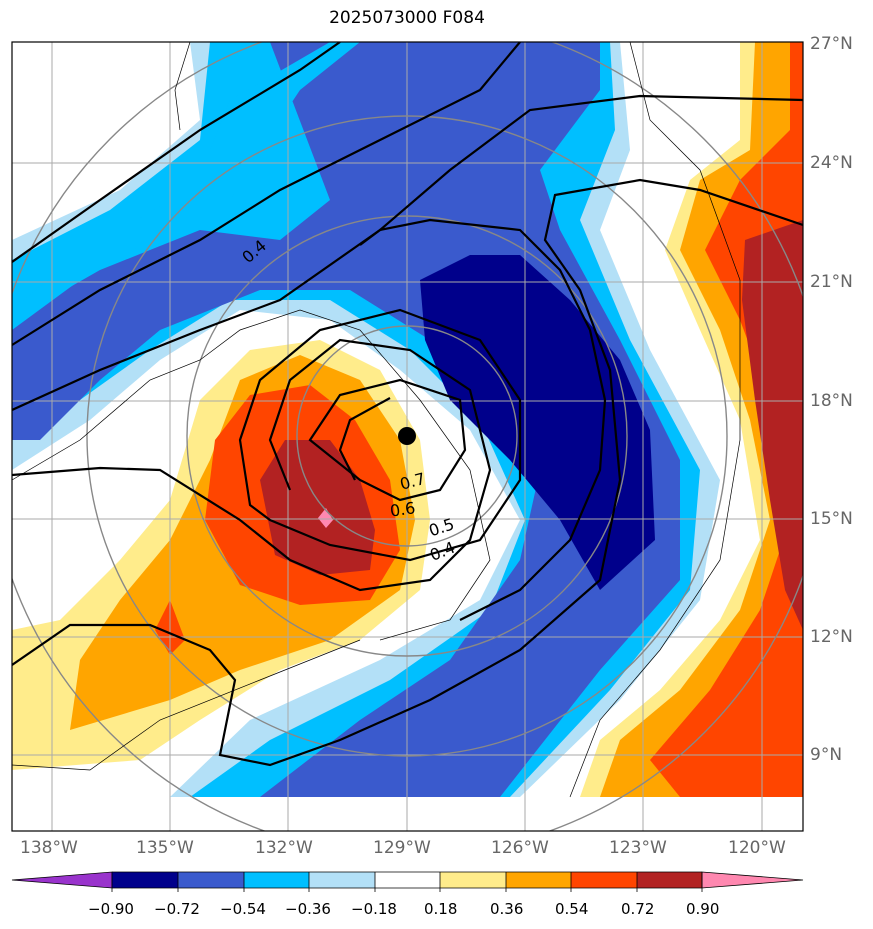 This screenshot has height=929, width=873. What do you see at coordinates (308, 909) in the screenshot?
I see `colorbar-tick-label: −0.36` at bounding box center [308, 909].